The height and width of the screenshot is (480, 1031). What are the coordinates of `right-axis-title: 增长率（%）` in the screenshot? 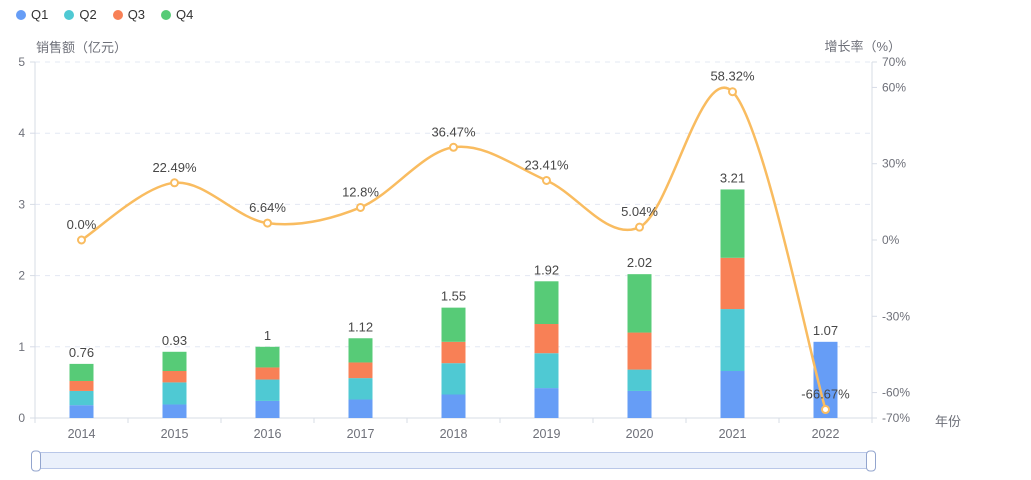 It's located at (862, 46).